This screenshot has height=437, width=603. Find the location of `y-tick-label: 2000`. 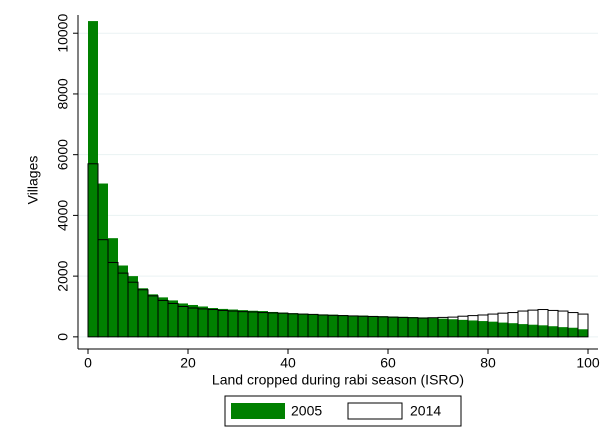

y-tick-label: 2000 is located at coordinates (63, 275).